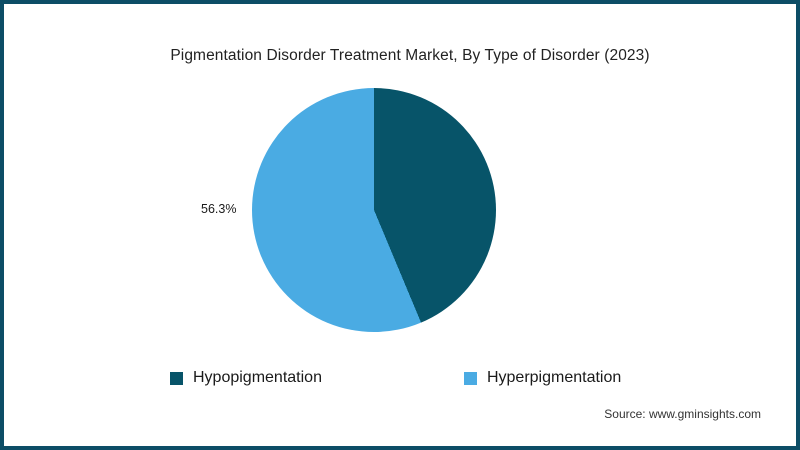  What do you see at coordinates (395, 378) in the screenshot?
I see `legend: Hypopigmentation Hyperpigmentation` at bounding box center [395, 378].